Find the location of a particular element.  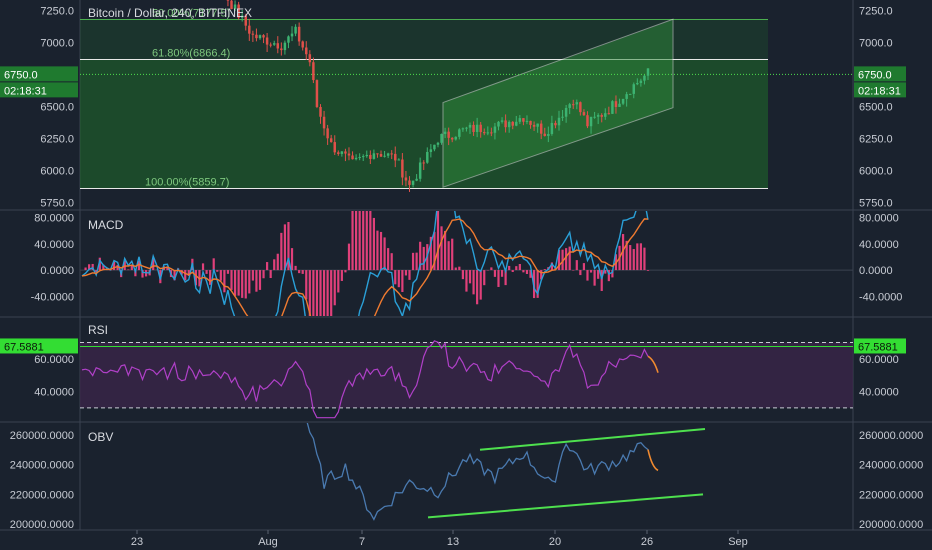

rsi-line is located at coordinates (365, 379).